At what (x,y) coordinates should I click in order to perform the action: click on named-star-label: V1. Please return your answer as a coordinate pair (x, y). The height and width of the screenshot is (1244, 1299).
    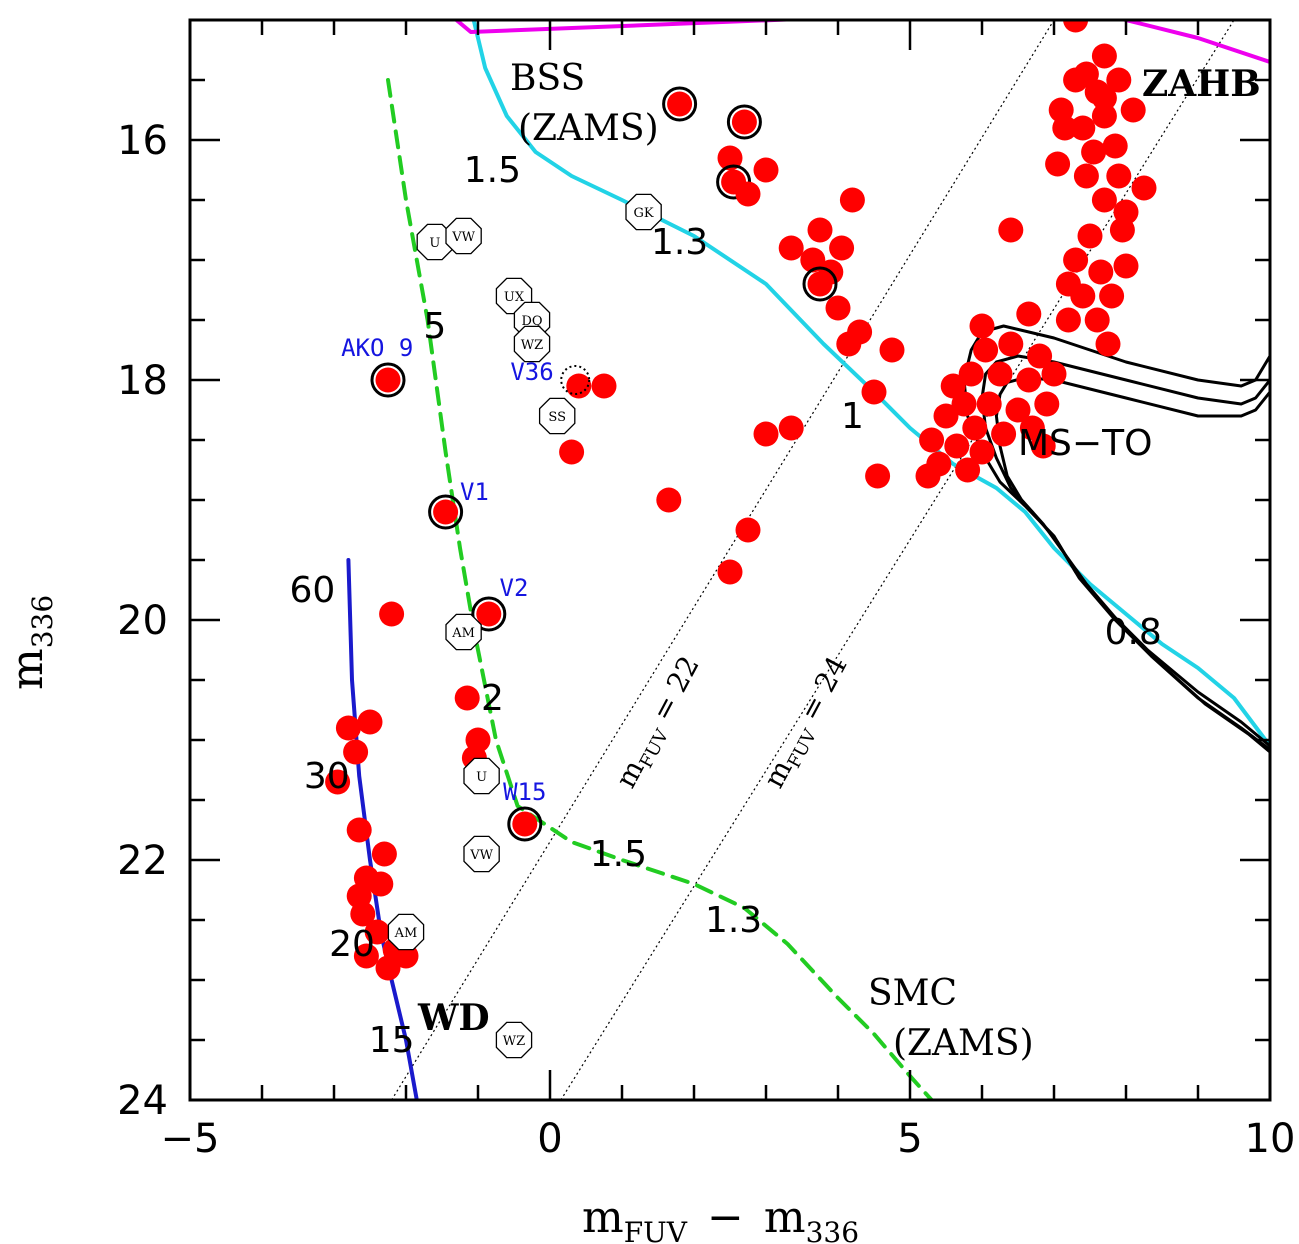
    Looking at the image, I should click on (474, 492).